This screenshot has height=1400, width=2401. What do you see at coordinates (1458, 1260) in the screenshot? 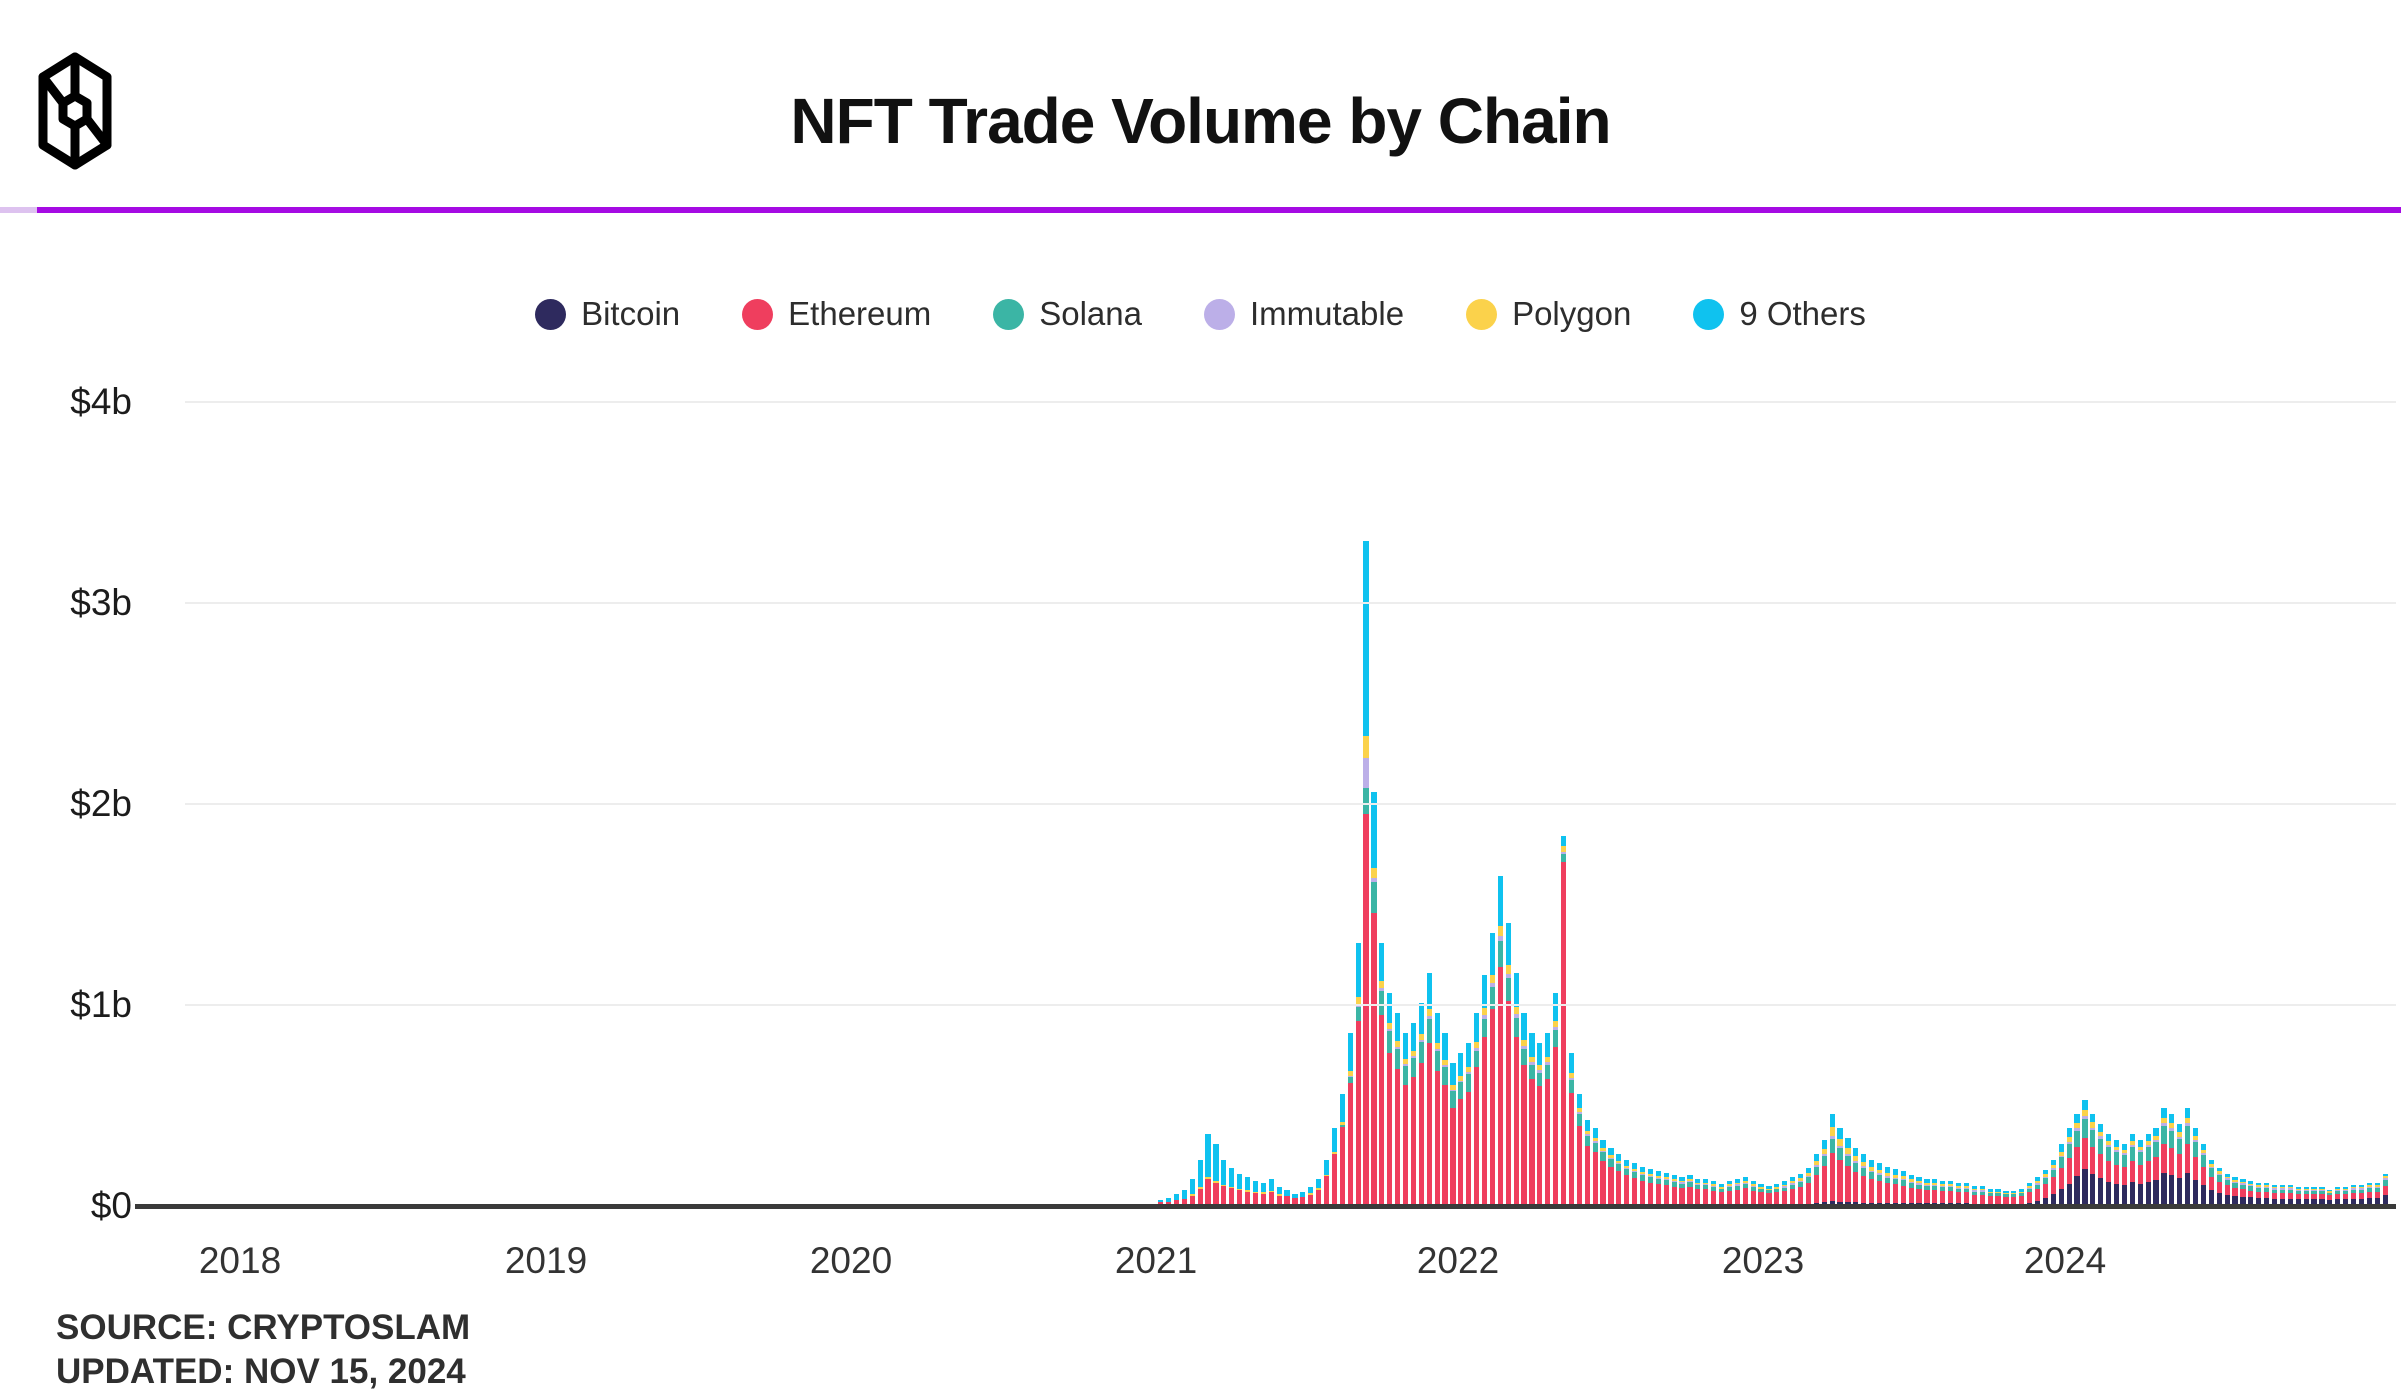
I see `x-axis-tick-label: 2022` at bounding box center [1458, 1260].